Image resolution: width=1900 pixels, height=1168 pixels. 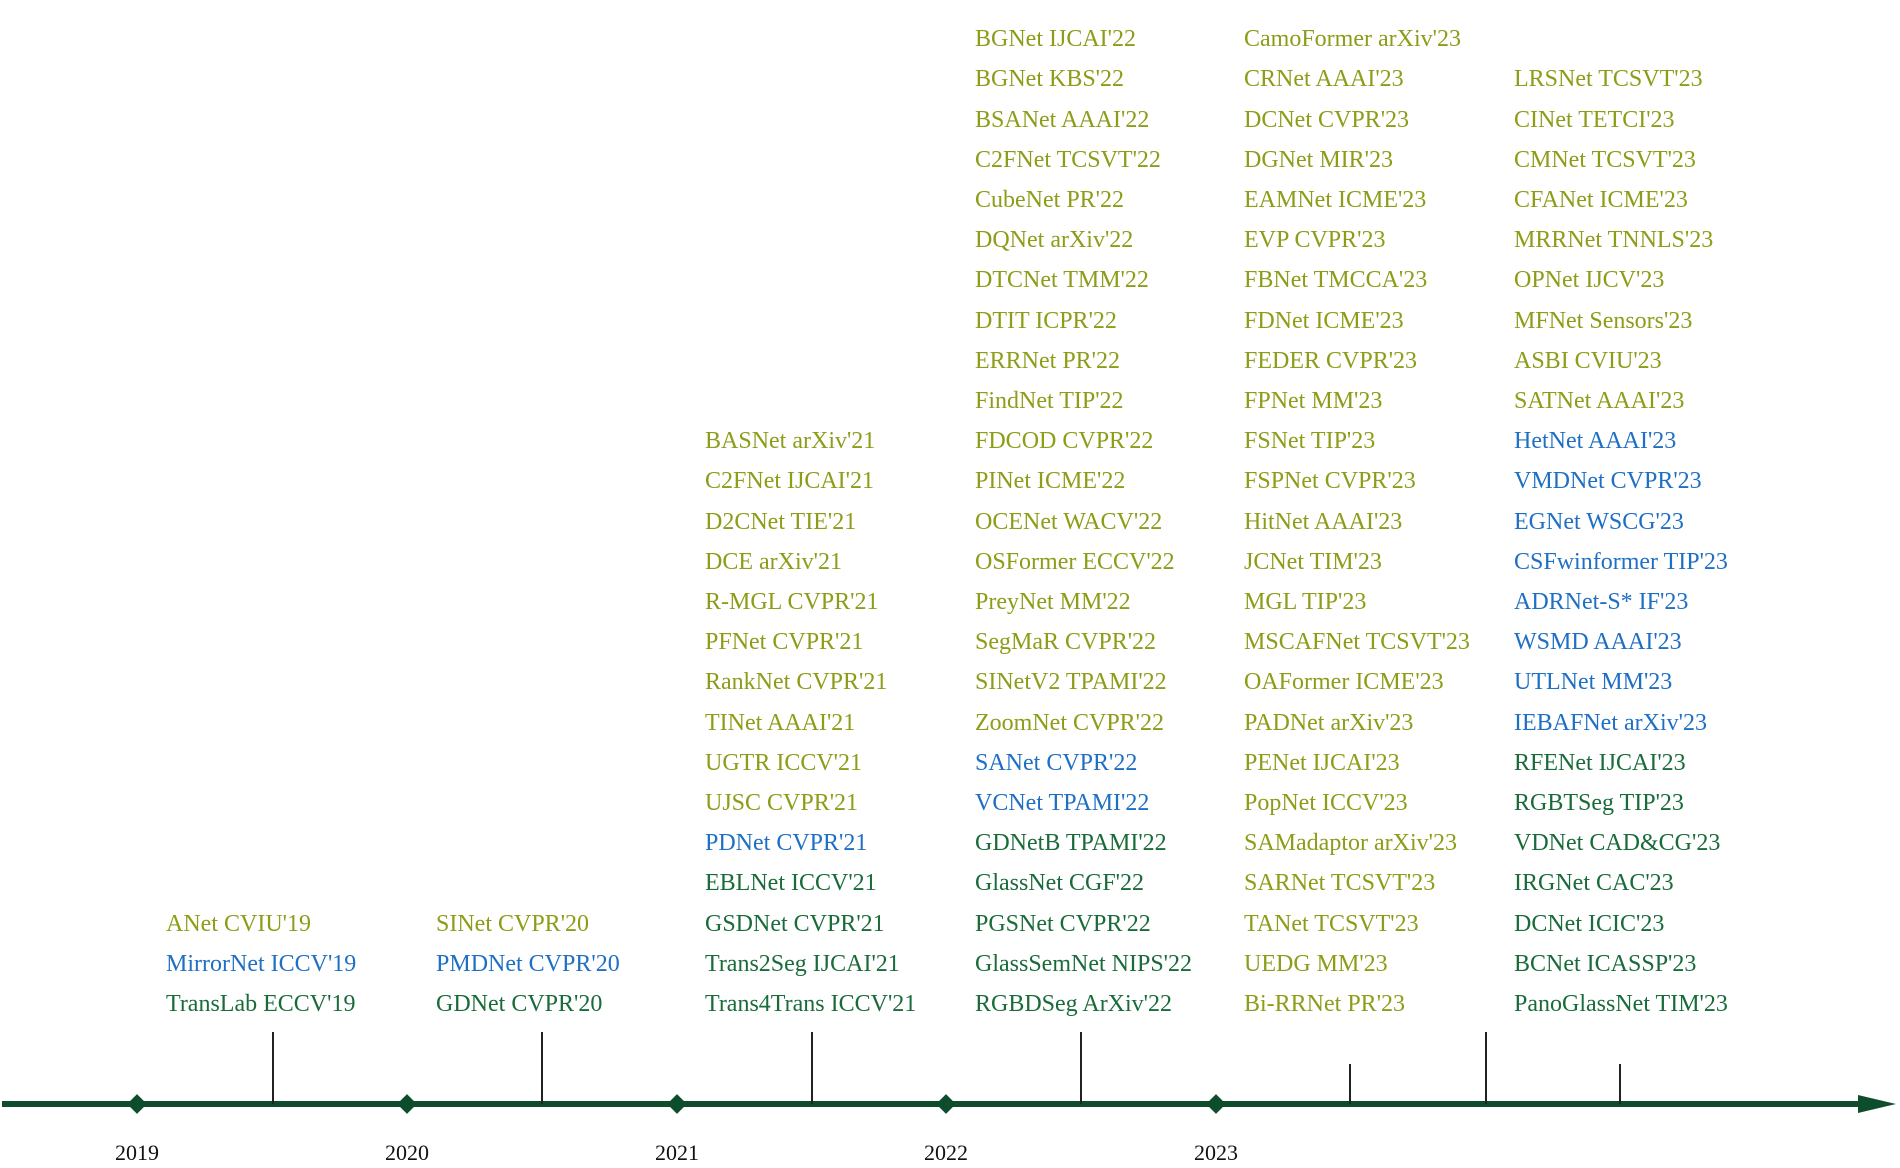 I want to click on method-entry: DQNet arXiv'22, so click(x=1054, y=240).